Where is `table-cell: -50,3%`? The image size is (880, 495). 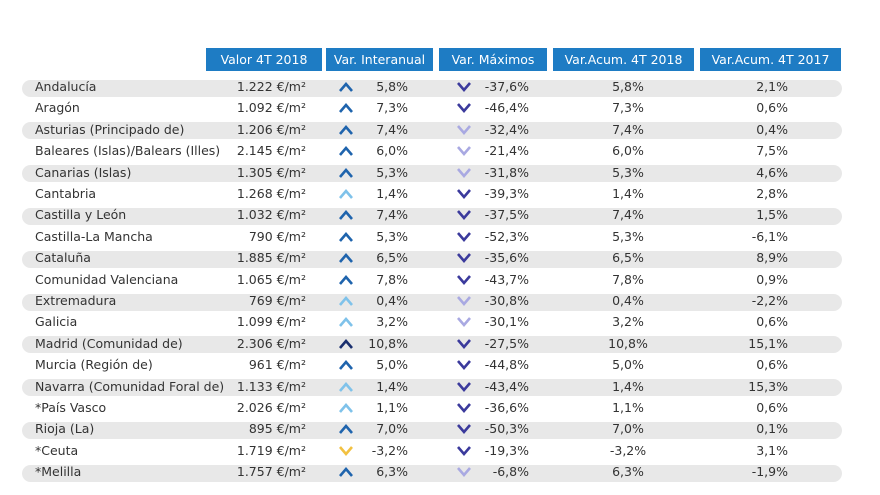
table-cell: -50,3% is located at coordinates (506, 429).